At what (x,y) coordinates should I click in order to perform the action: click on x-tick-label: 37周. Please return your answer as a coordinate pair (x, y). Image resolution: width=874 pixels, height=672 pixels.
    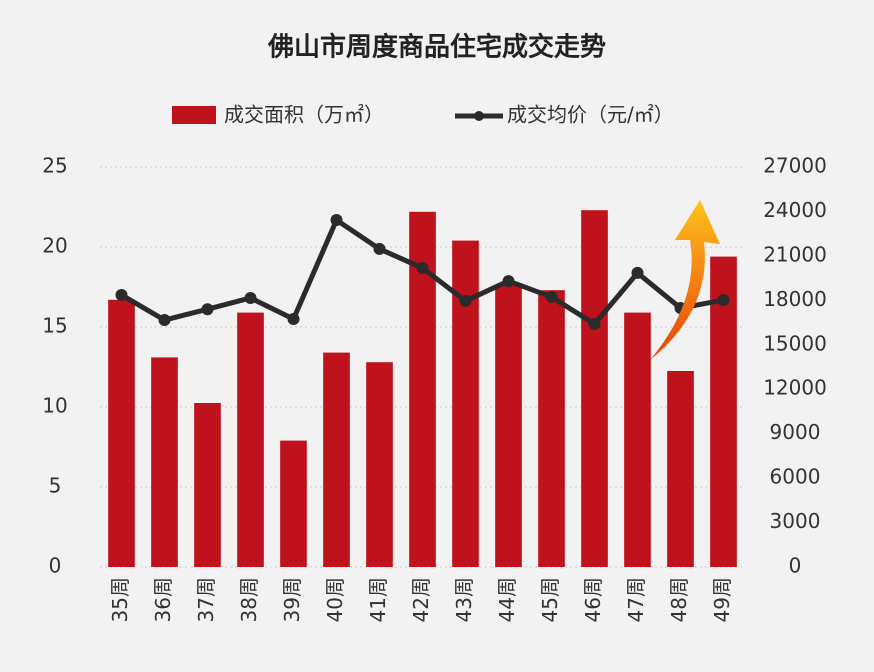
    Looking at the image, I should click on (206, 599).